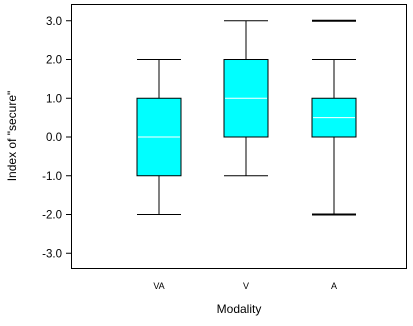 The image size is (413, 326). Describe the element at coordinates (159, 137) in the screenshot. I see `box-va` at that location.